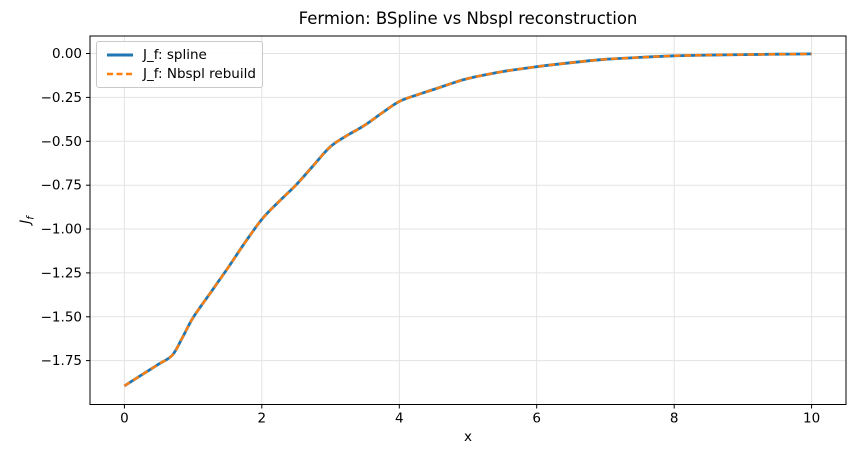 This screenshot has width=860, height=463. Describe the element at coordinates (120, 74) in the screenshot. I see `rebuild-line-swatch` at that location.